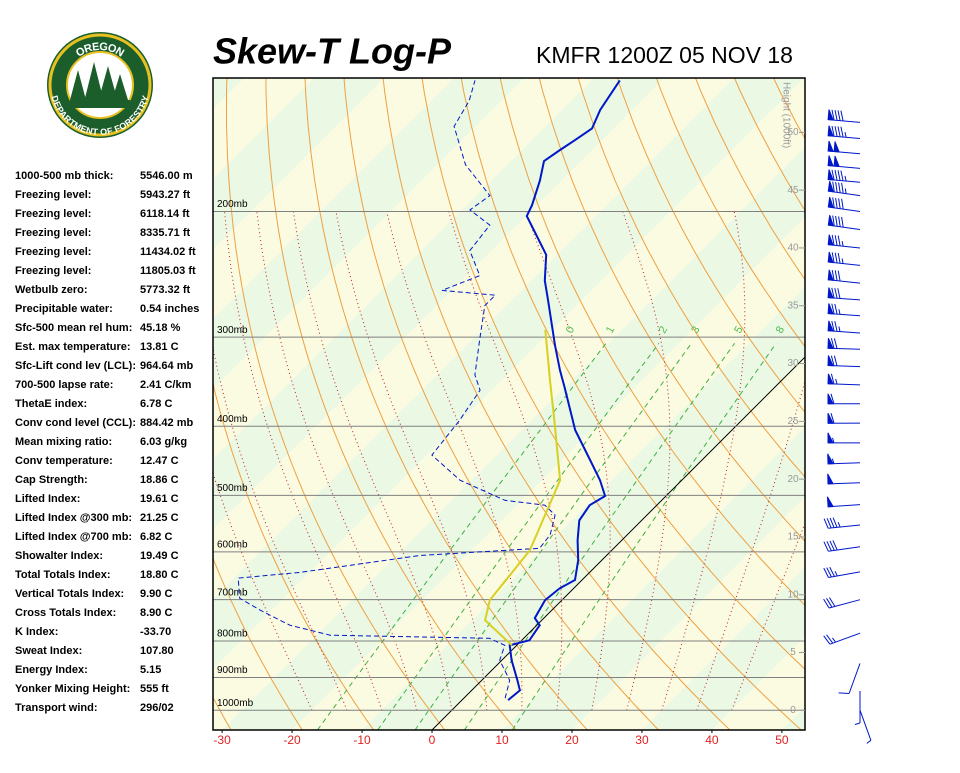 This screenshot has height=773, width=960. Describe the element at coordinates (292, 740) in the screenshot. I see `x-tick-label: -20` at that location.